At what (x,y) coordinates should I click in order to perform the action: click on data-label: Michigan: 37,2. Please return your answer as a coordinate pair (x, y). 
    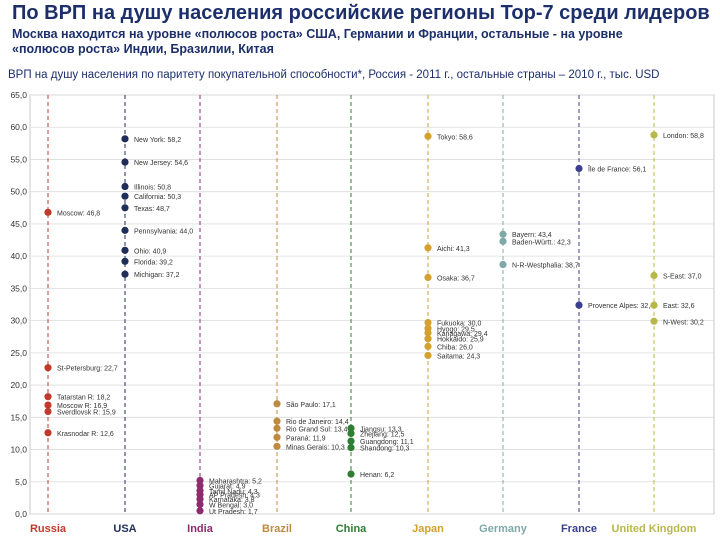
    Looking at the image, I should click on (157, 275).